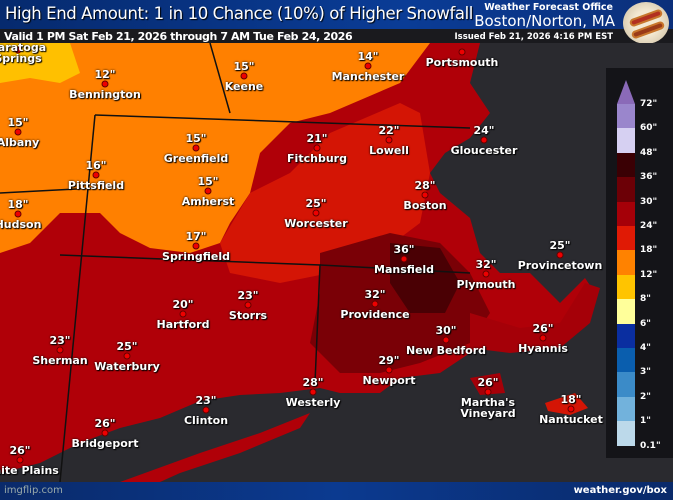 The height and width of the screenshot is (500, 673). Describe the element at coordinates (183, 324) in the screenshot. I see `city-name: Hartford` at that location.